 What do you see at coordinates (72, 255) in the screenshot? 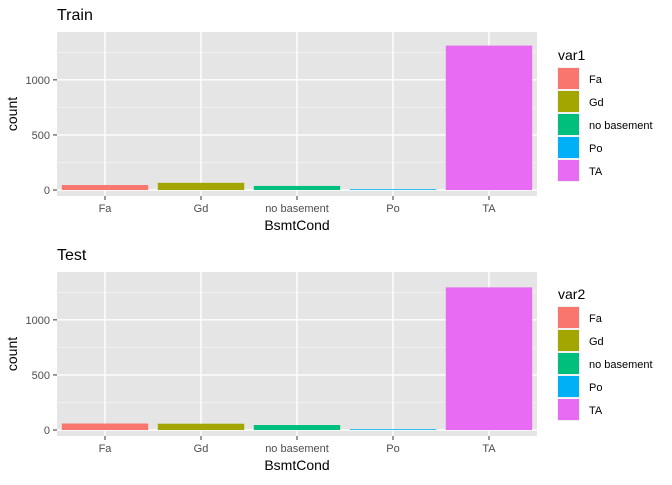
I see `chart-title: Test` at bounding box center [72, 255].